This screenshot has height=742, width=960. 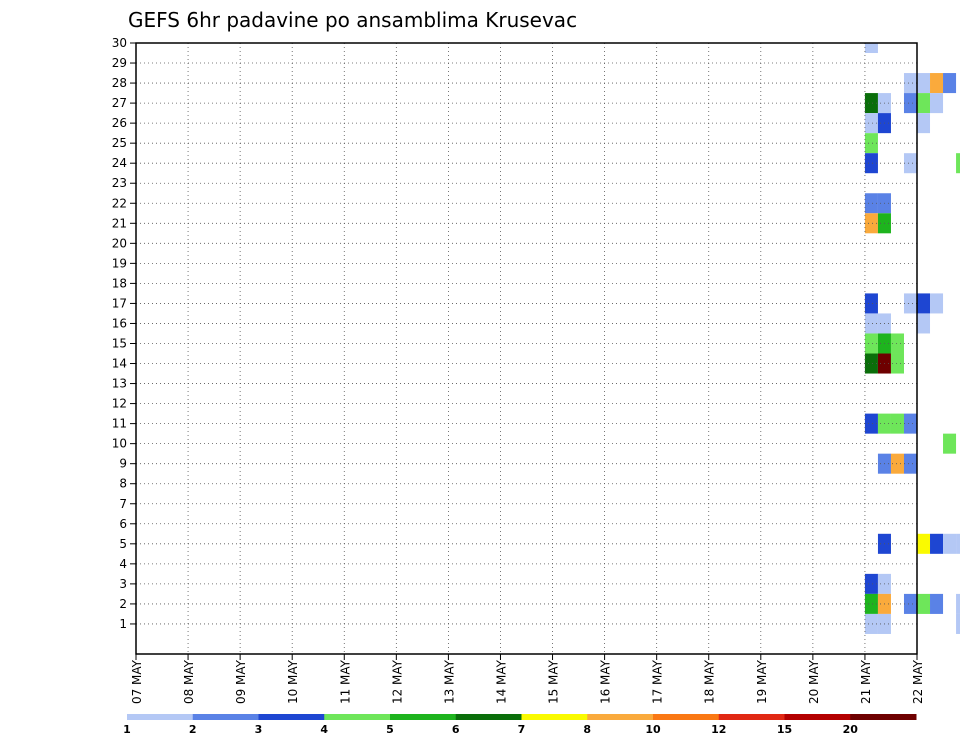 What do you see at coordinates (119, 103) in the screenshot?
I see `y-tick-label: 27` at bounding box center [119, 103].